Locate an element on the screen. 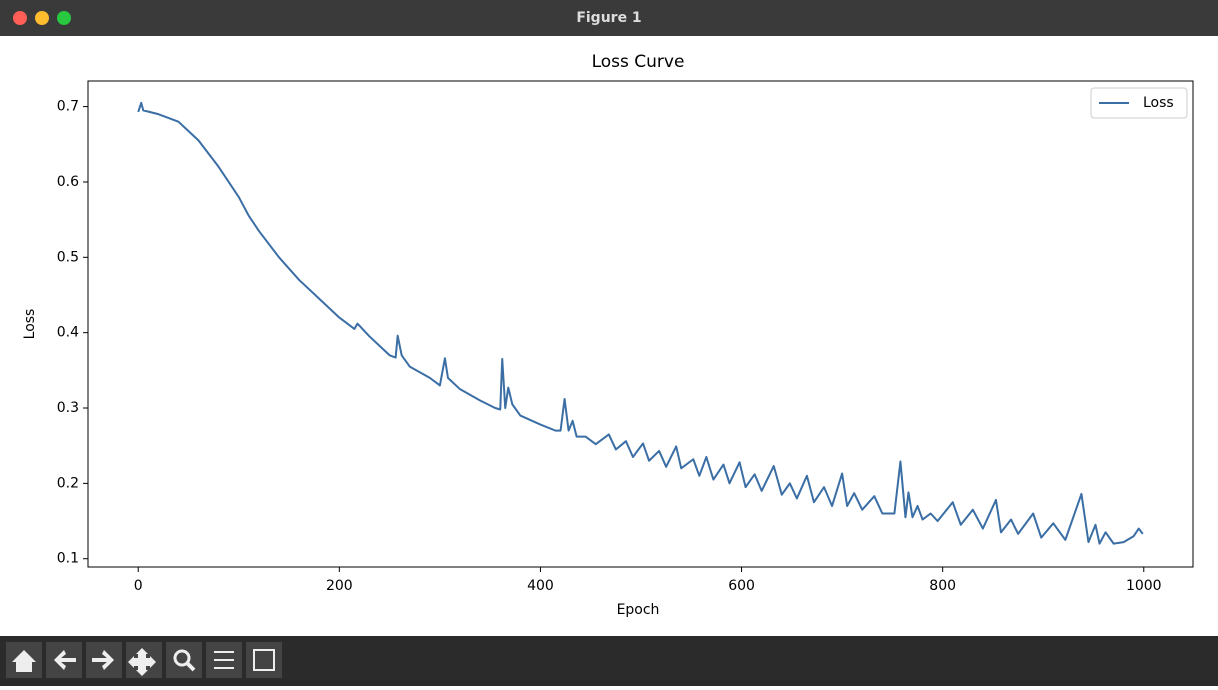  zoom-icon is located at coordinates (182, 658).